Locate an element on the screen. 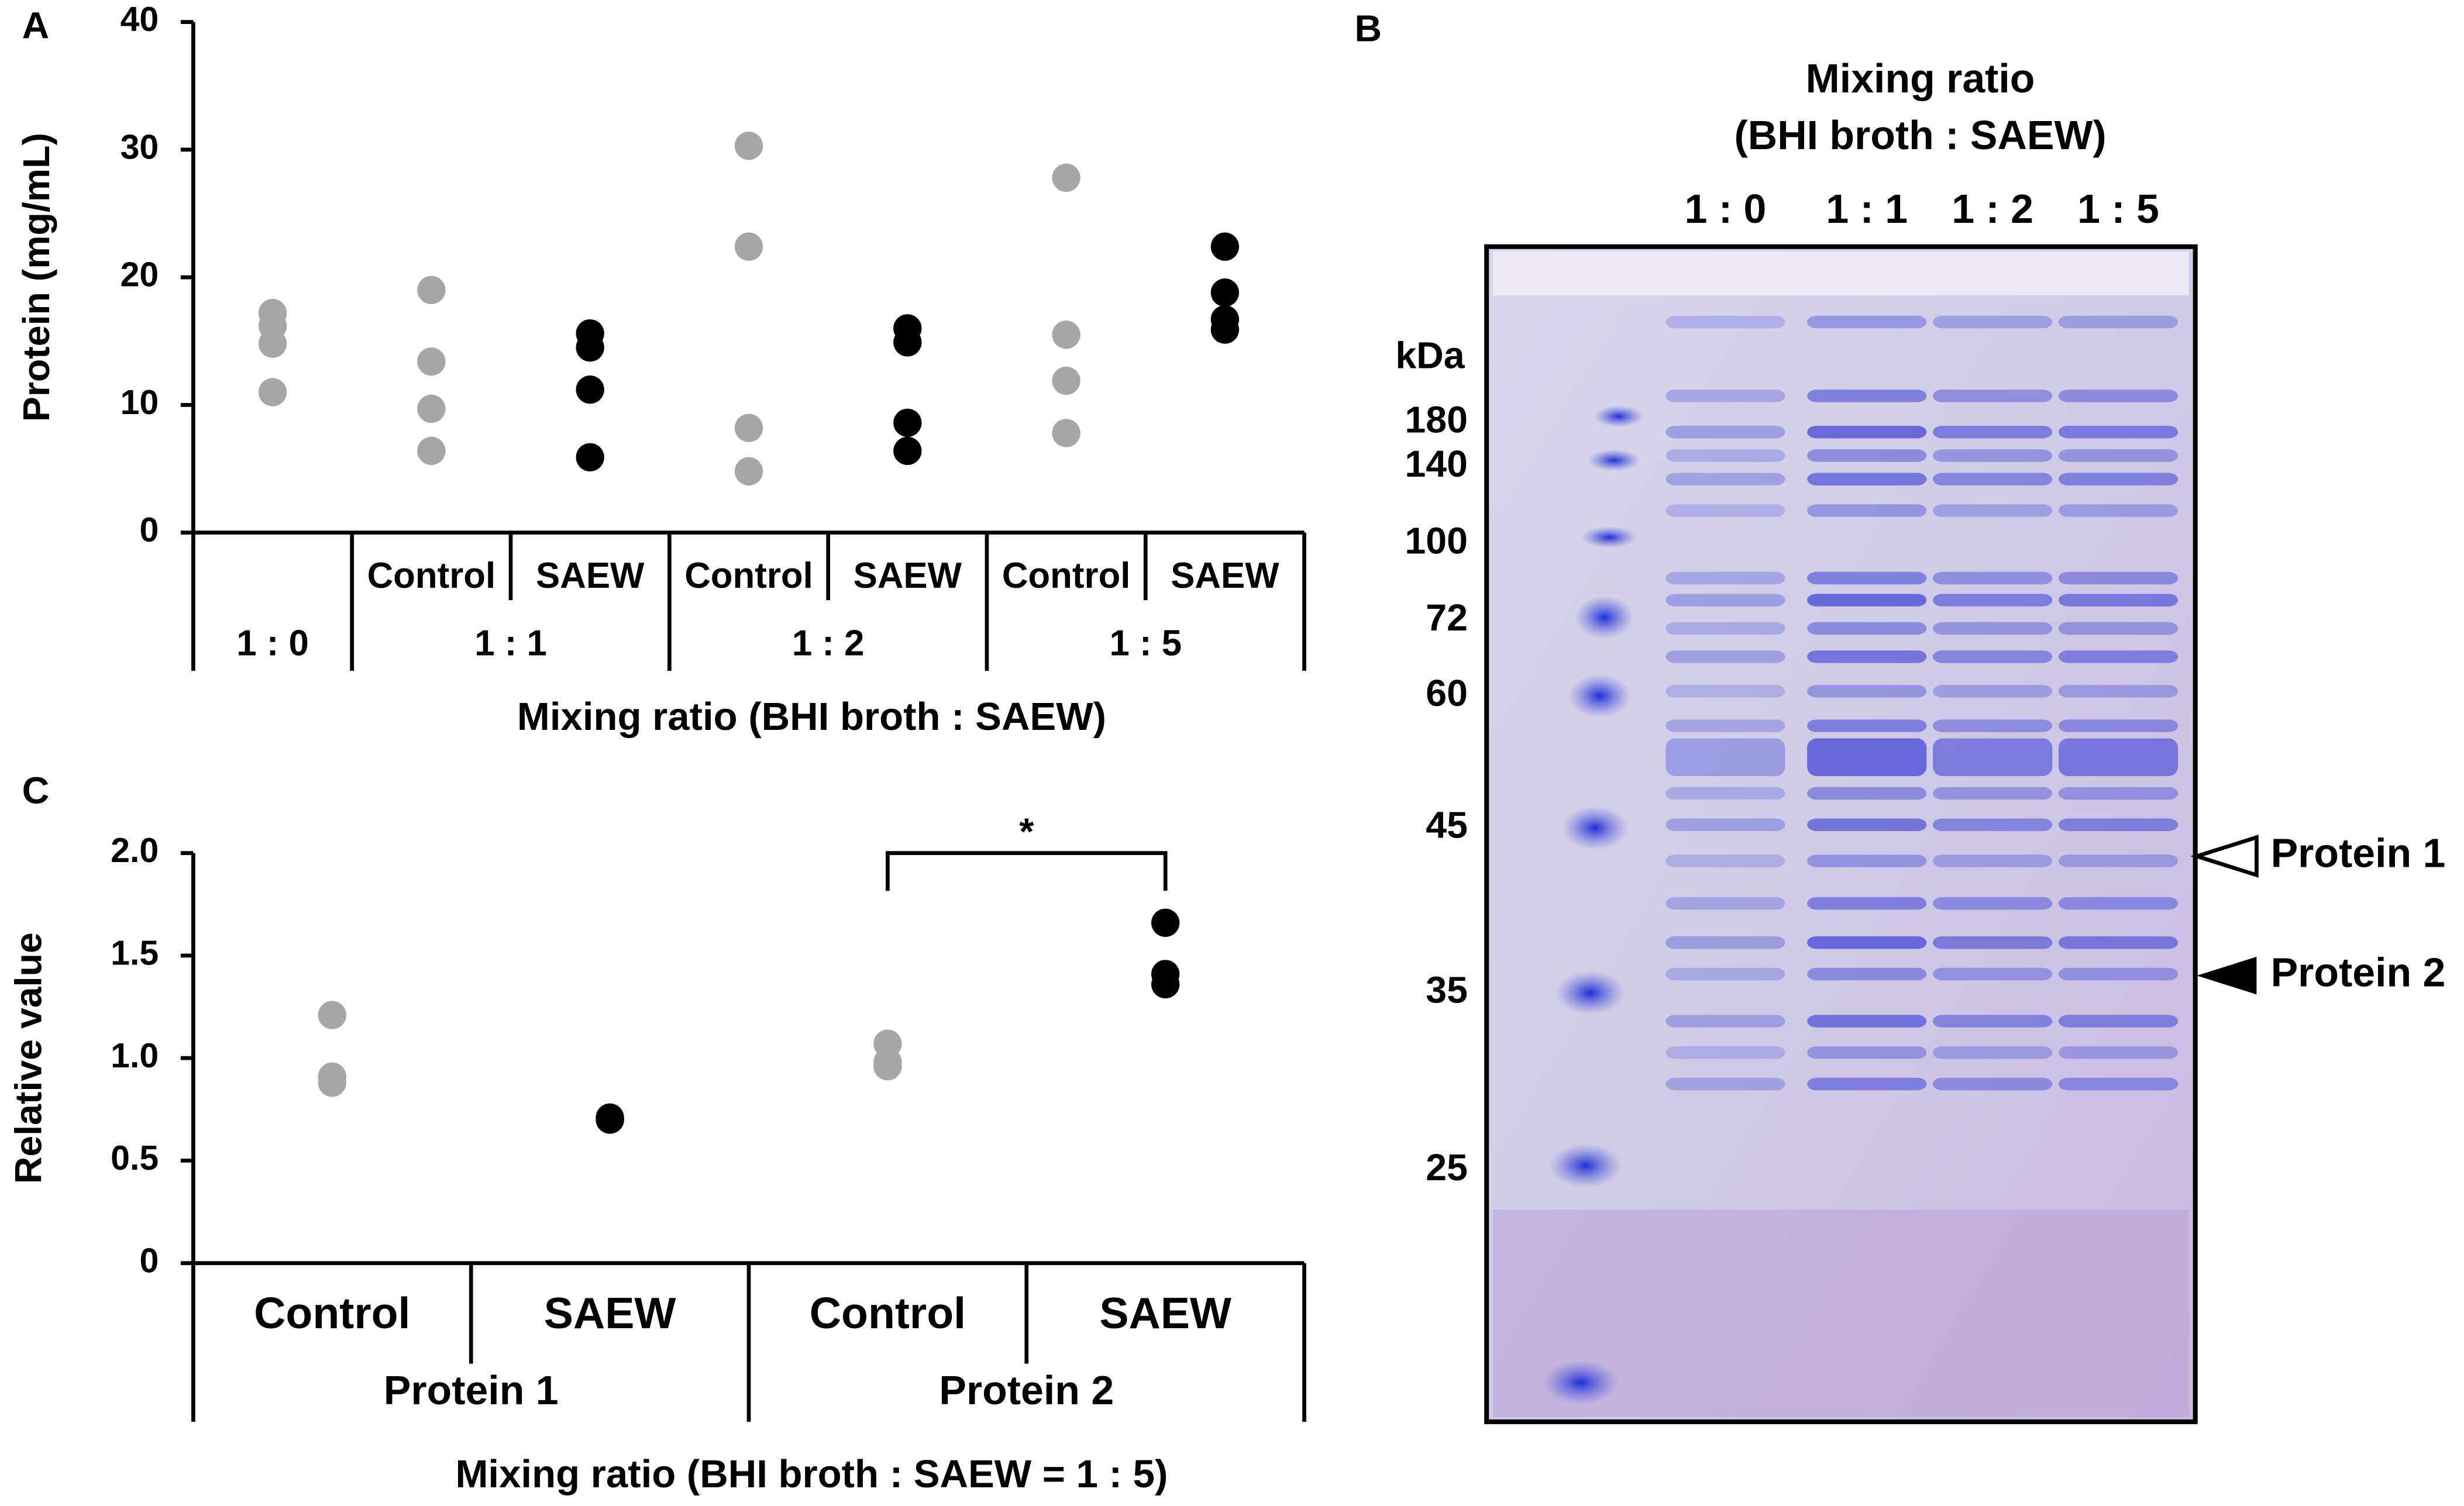  marker-label: 45 is located at coordinates (1447, 825).